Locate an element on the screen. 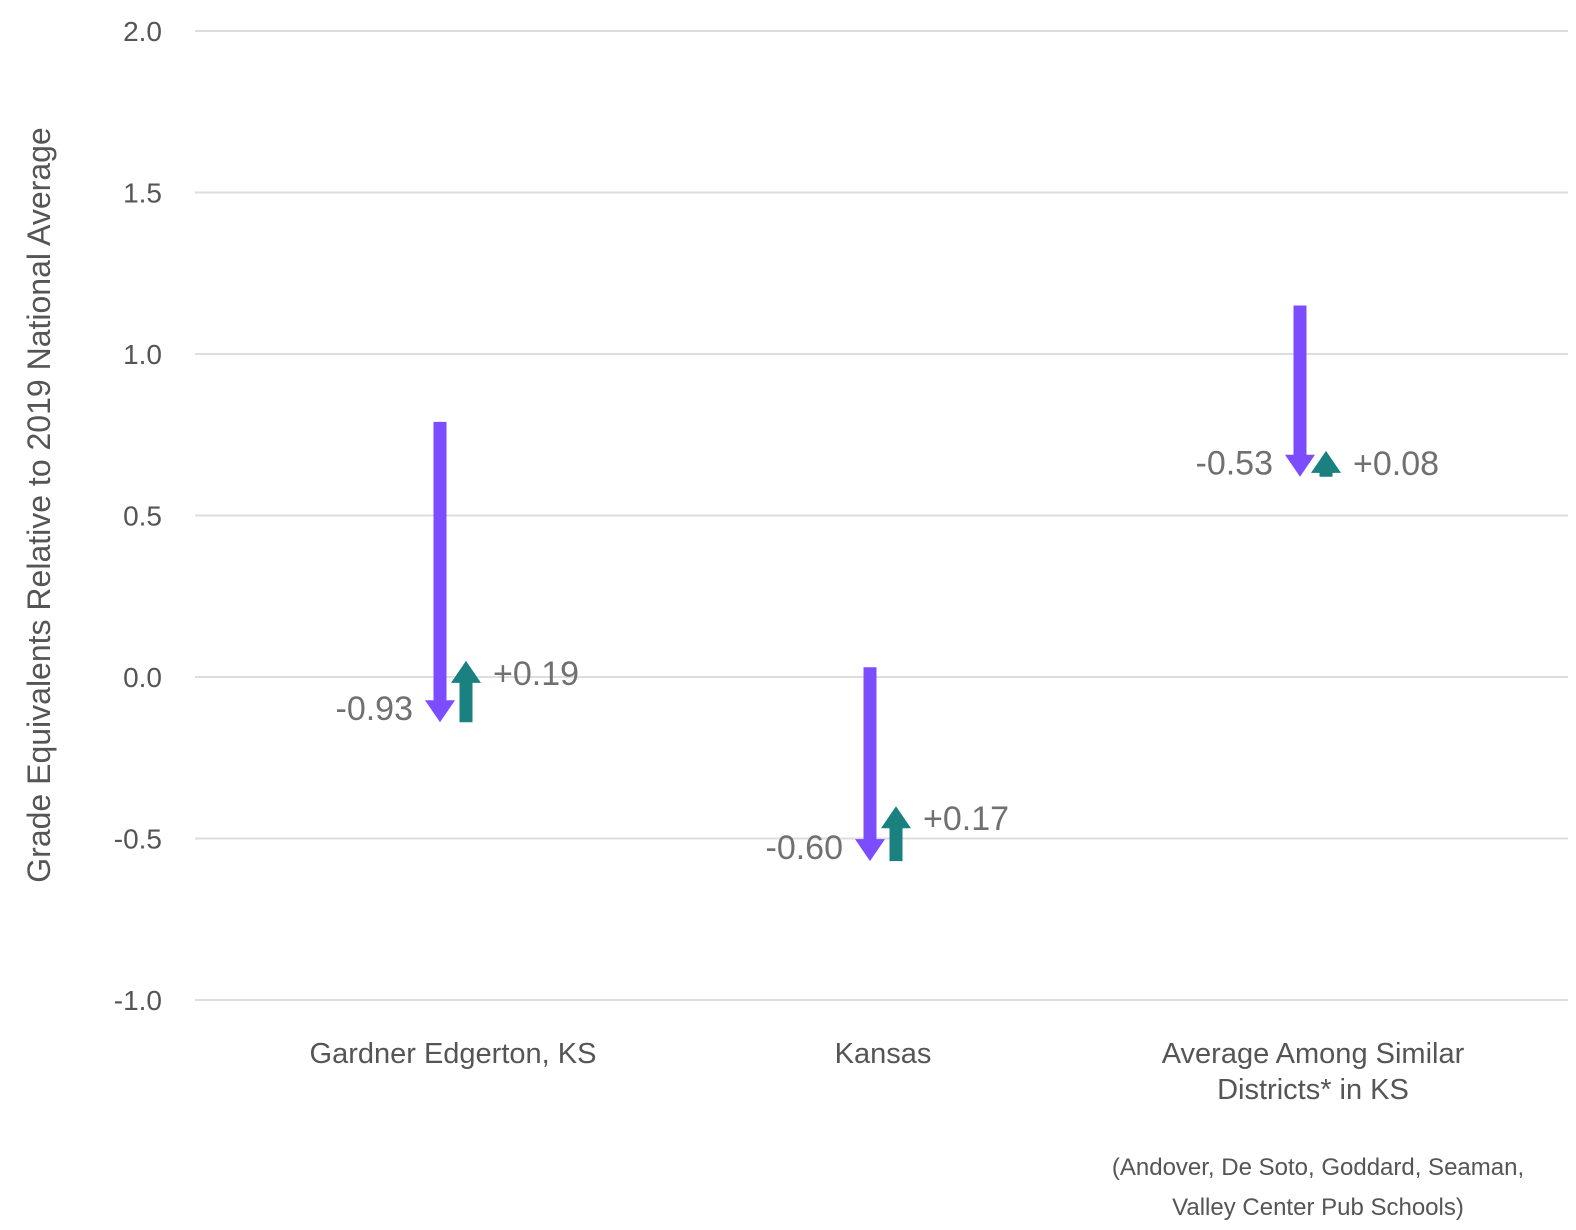  recovery-value-label: +0.19 is located at coordinates (536, 674).